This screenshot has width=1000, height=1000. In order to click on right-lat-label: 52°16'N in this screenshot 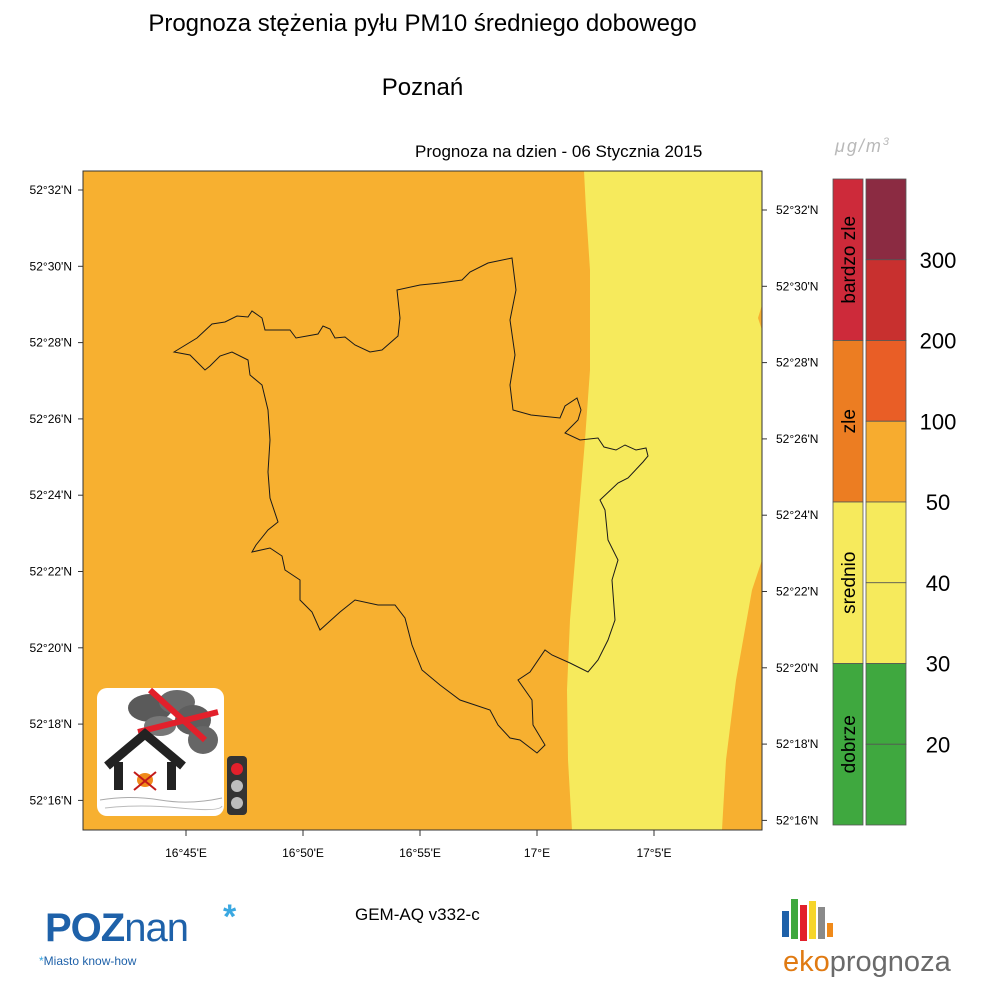, I will do `click(797, 820)`.